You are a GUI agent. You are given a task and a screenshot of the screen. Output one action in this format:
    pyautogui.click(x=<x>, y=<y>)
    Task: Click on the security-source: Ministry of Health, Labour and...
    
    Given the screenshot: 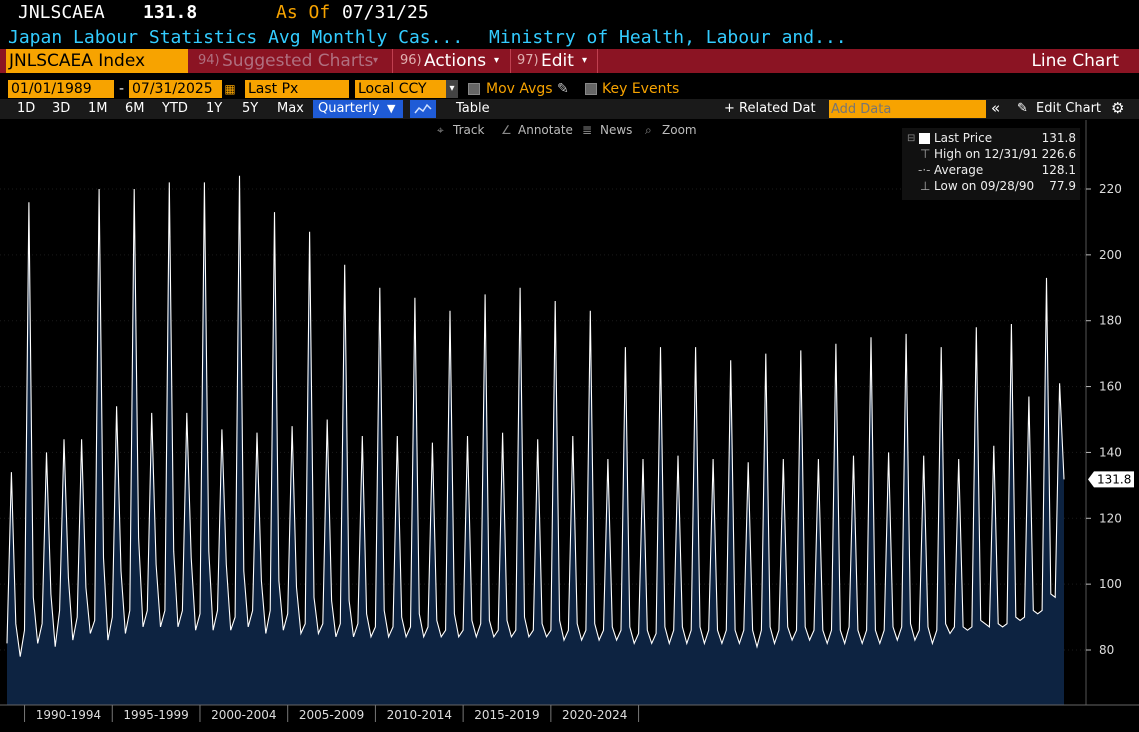 What is the action you would take?
    pyautogui.click(x=668, y=37)
    